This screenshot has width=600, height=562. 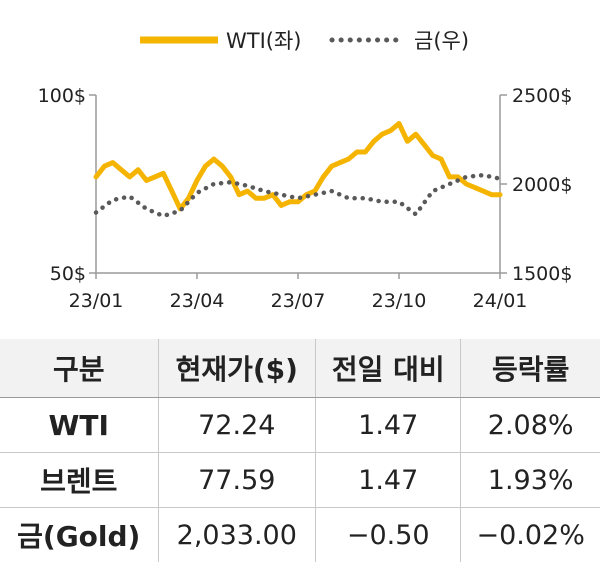 I want to click on table-row: 브렌트 77.59 1.47 1.93%, so click(x=300, y=480).